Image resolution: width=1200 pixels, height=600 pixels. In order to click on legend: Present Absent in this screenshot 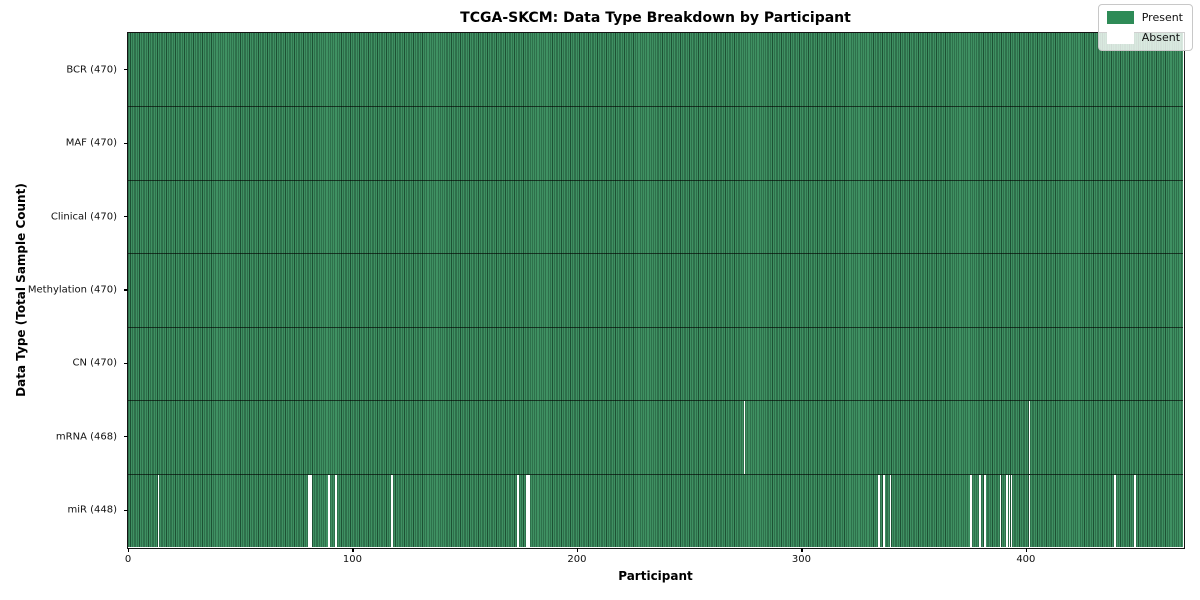, I will do `click(1145, 27)`.